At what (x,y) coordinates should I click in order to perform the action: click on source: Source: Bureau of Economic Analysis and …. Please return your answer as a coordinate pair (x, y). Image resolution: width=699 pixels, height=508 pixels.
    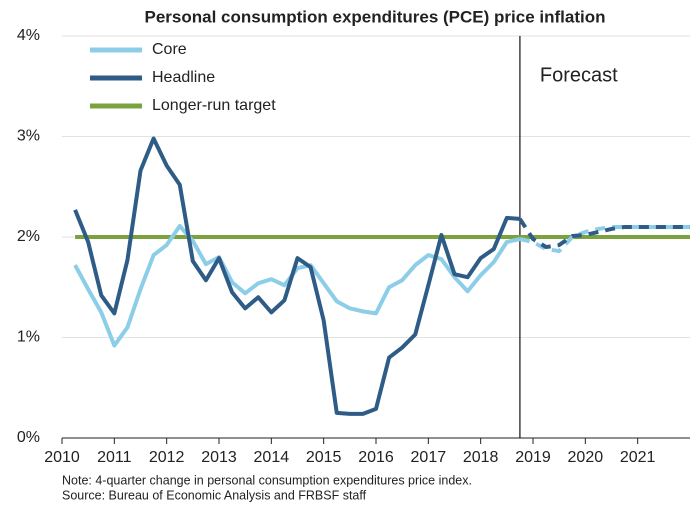
    Looking at the image, I should click on (214, 495).